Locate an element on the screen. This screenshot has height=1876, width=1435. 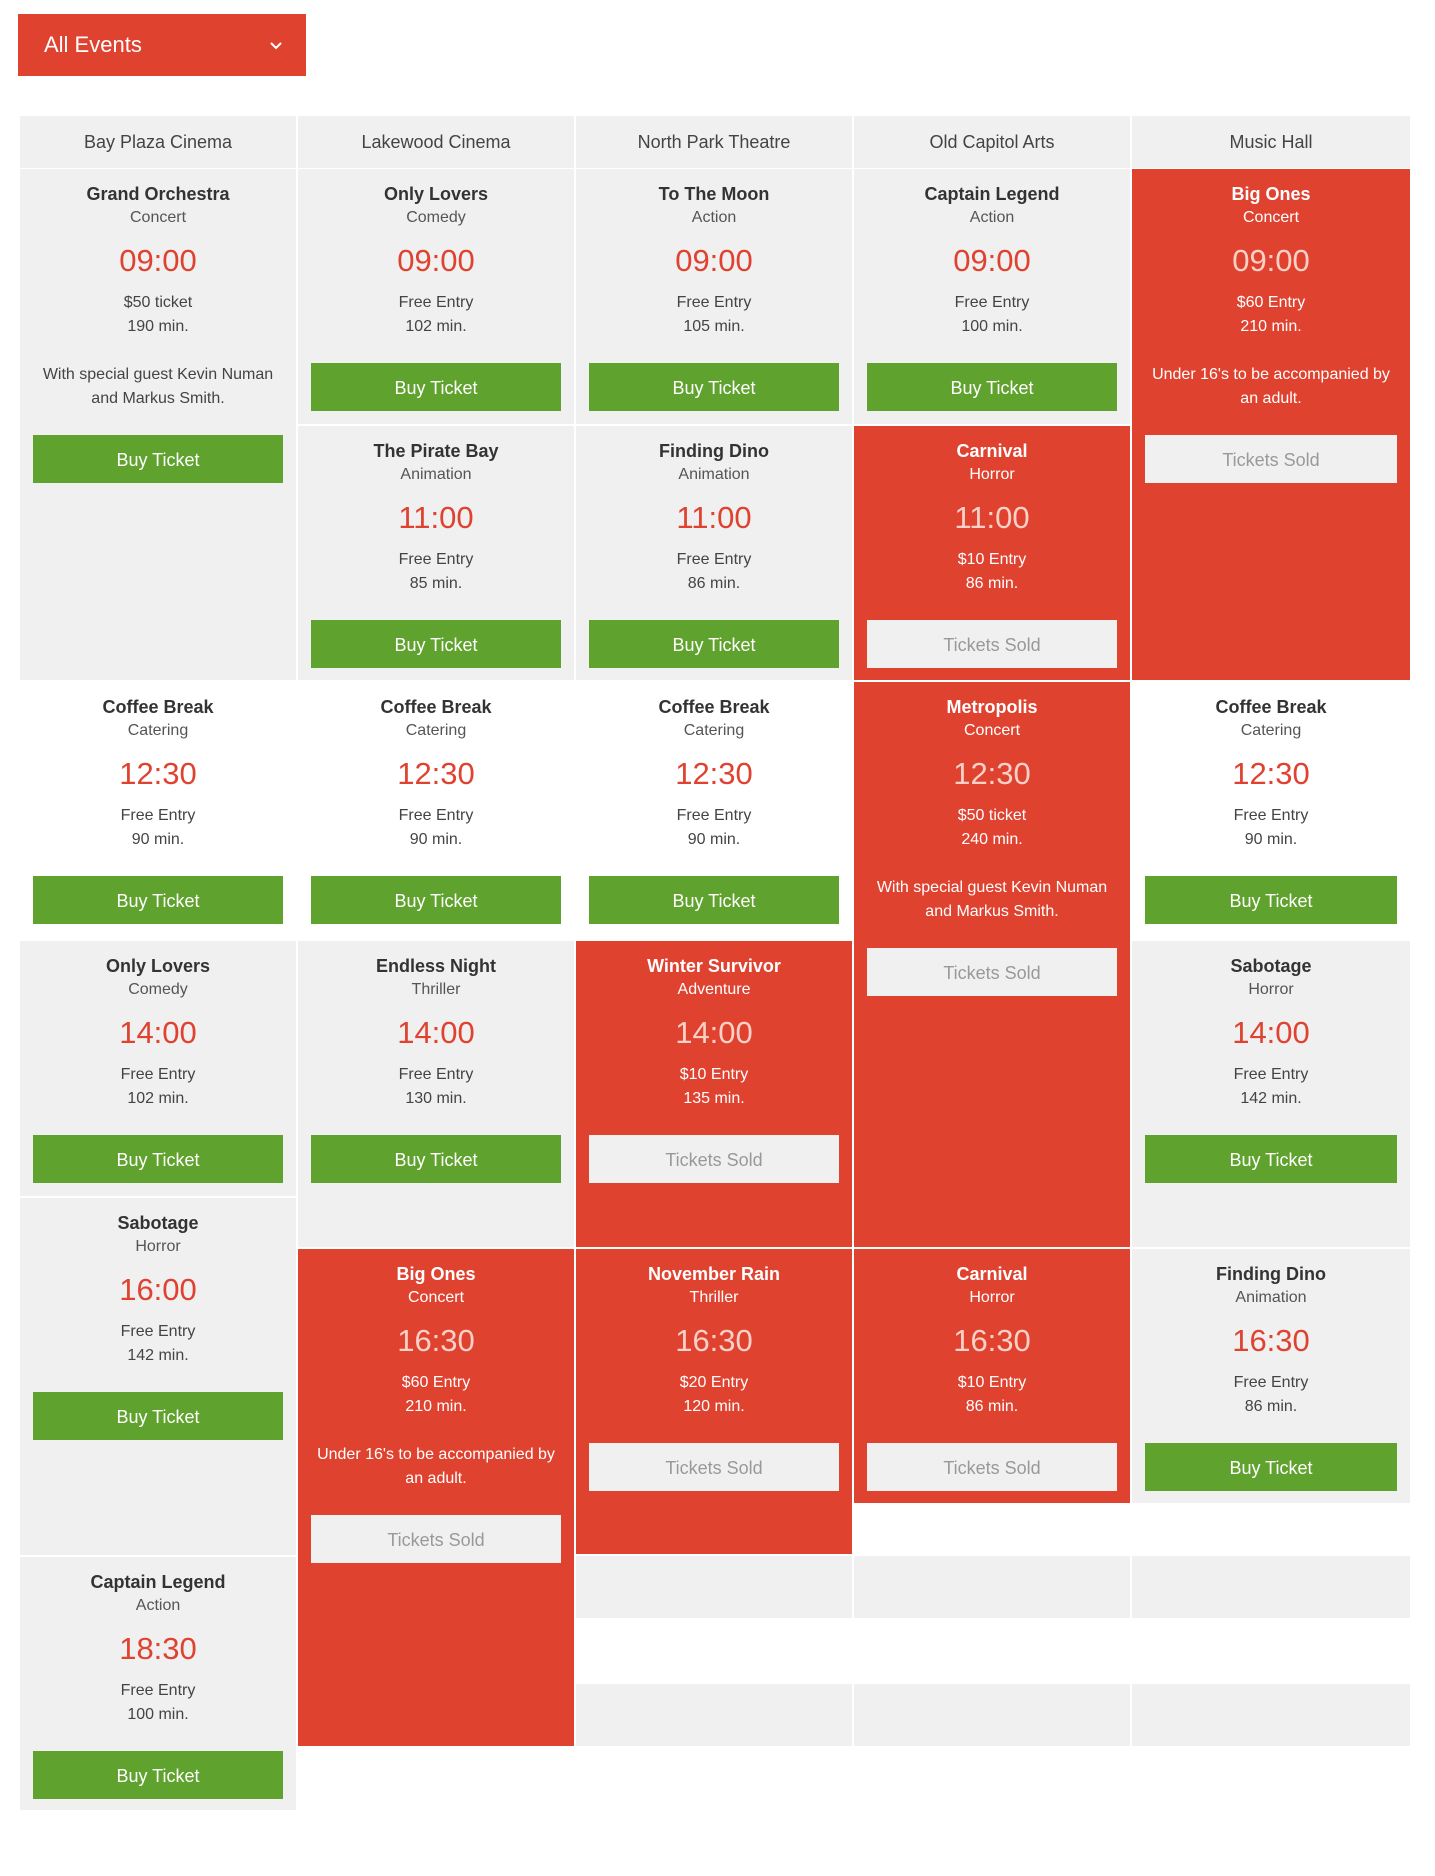
event-duration: 190 min. is located at coordinates (158, 326).